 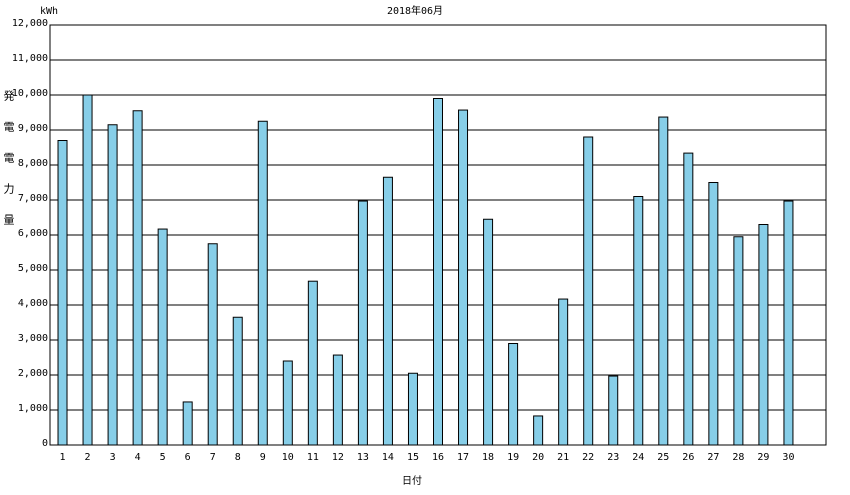 What do you see at coordinates (30, 23) in the screenshot?
I see `y-tick-label: 12,000` at bounding box center [30, 23].